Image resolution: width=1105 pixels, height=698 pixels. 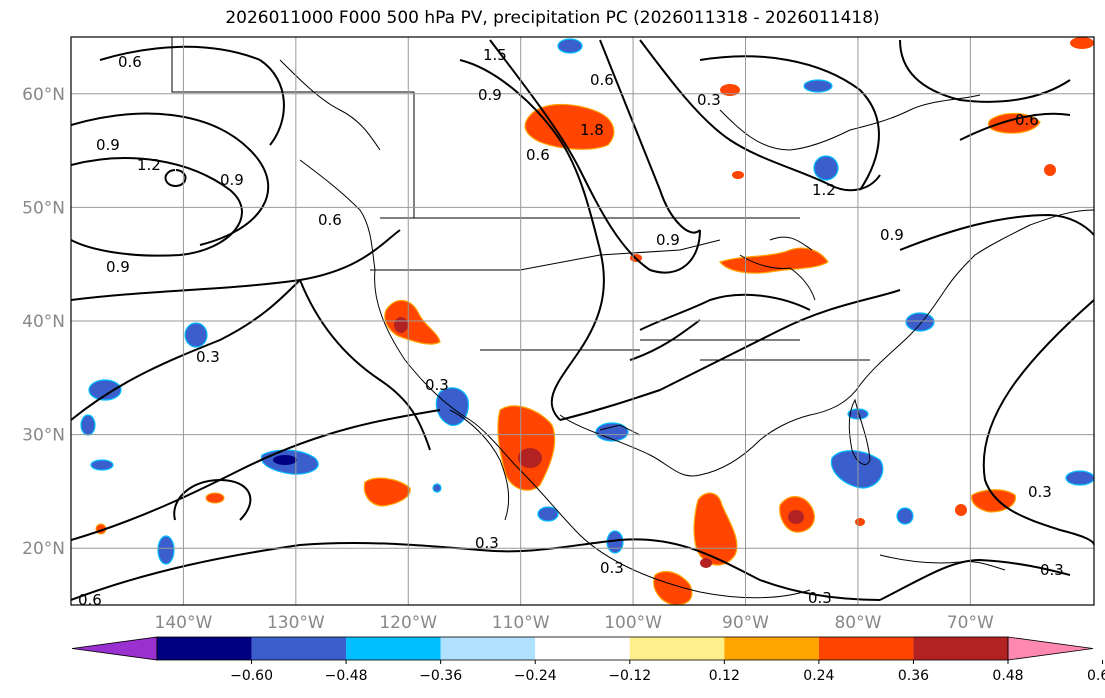 What do you see at coordinates (43, 95) in the screenshot?
I see `latitude-label: 60°N` at bounding box center [43, 95].